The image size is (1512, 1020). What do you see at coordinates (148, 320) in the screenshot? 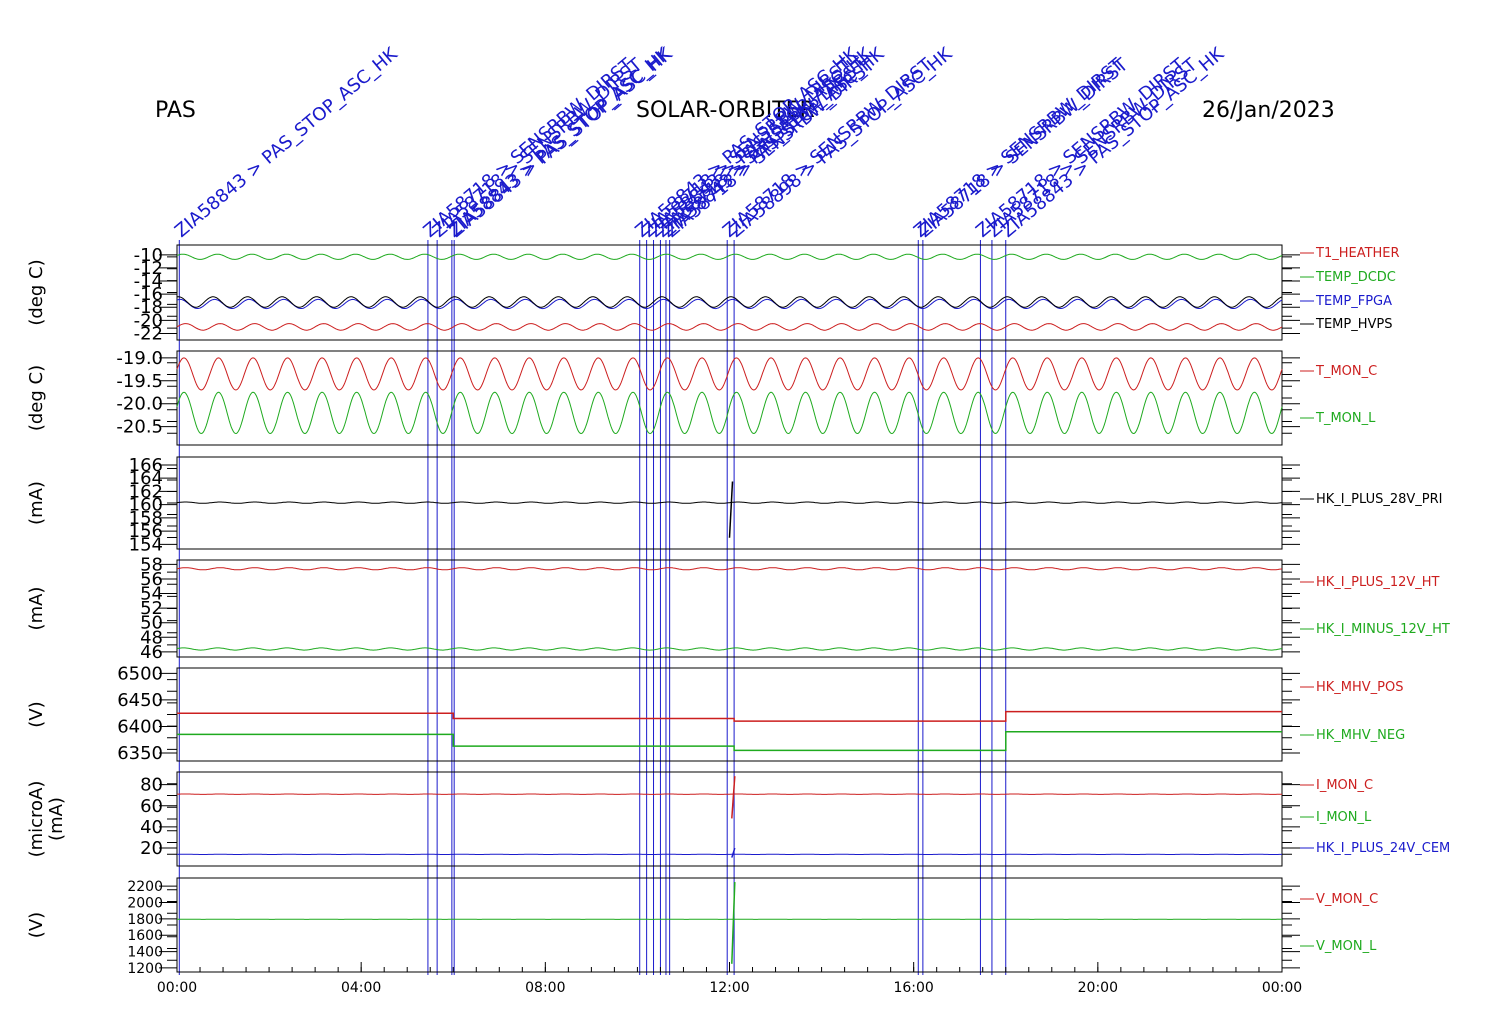
I see `y-tick-label: -20` at bounding box center [148, 320].